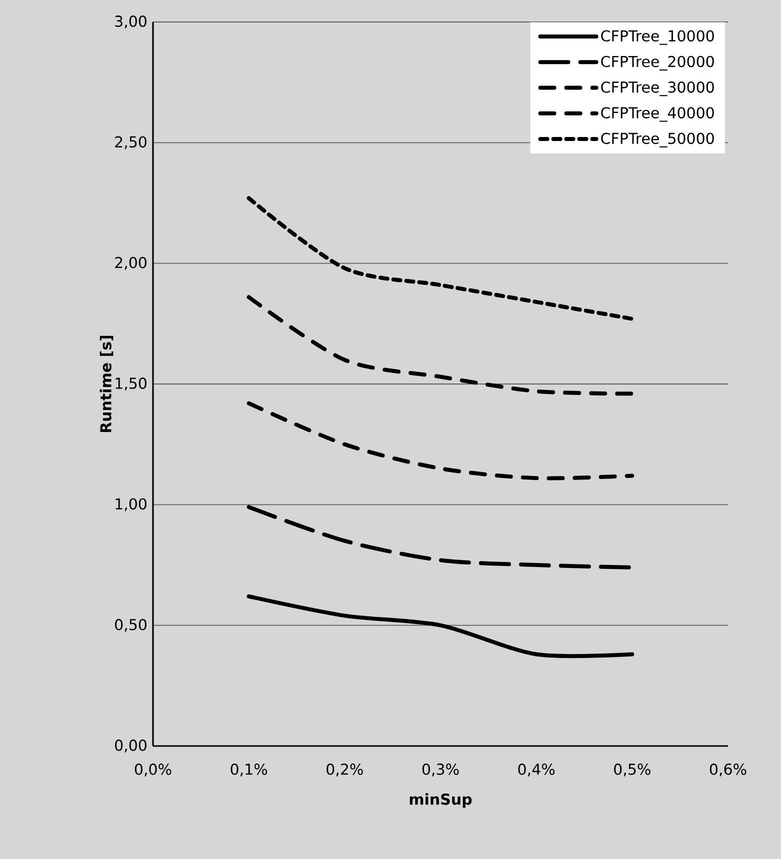 The height and width of the screenshot is (859, 781). What do you see at coordinates (130, 625) in the screenshot?
I see `y-tick-label: 0,50` at bounding box center [130, 625].